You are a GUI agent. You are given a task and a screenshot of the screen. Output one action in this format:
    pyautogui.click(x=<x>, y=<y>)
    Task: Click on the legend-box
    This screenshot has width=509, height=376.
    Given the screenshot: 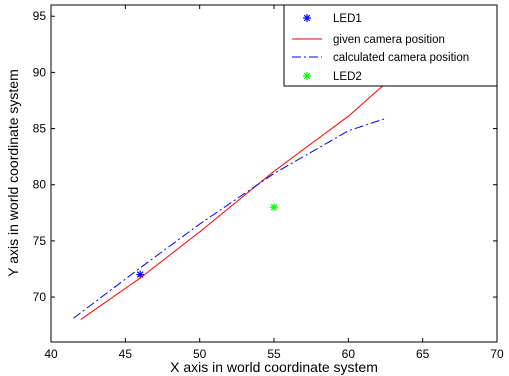 What is the action you would take?
    pyautogui.click(x=390, y=45)
    